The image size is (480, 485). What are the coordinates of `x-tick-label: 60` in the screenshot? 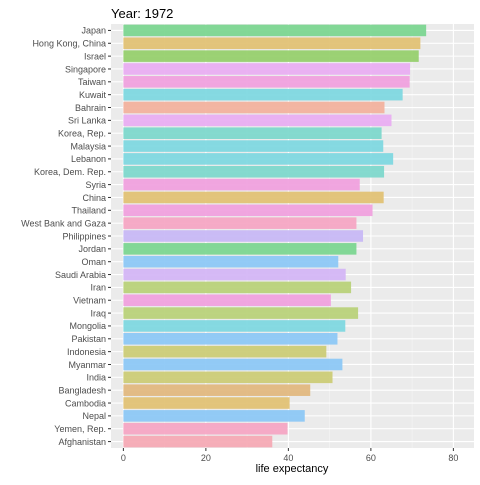 It's located at (371, 458).